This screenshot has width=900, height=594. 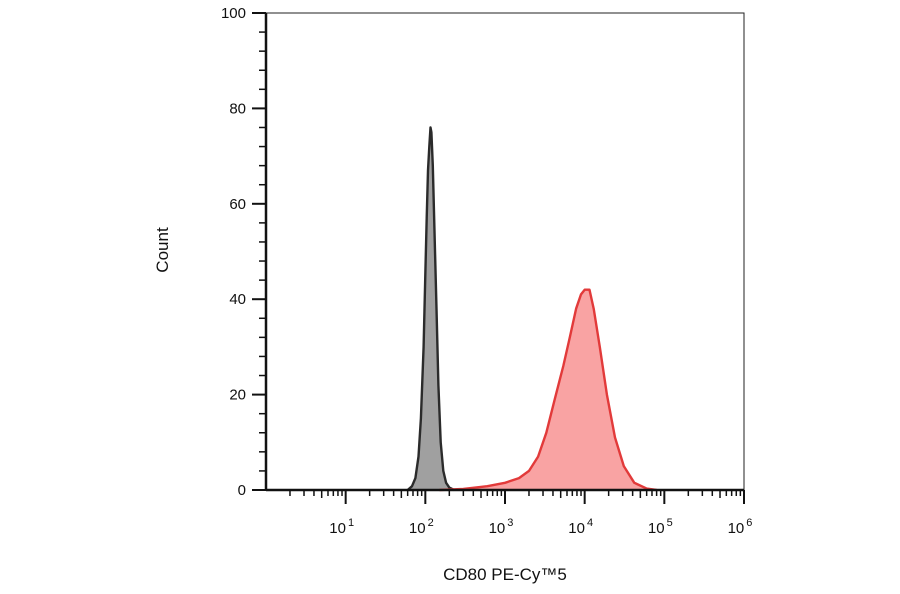 I want to click on series-1-line, so click(x=430, y=309).